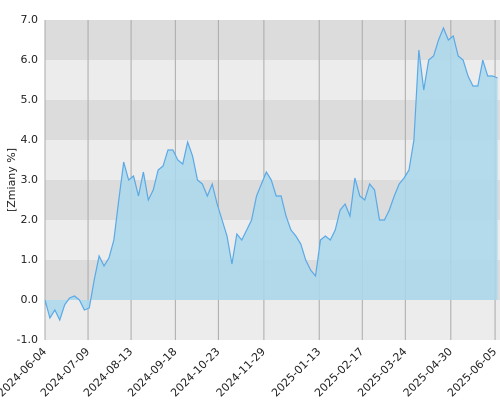 This screenshot has width=500, height=400. I want to click on y-tick-label: 4.0, so click(30, 139).